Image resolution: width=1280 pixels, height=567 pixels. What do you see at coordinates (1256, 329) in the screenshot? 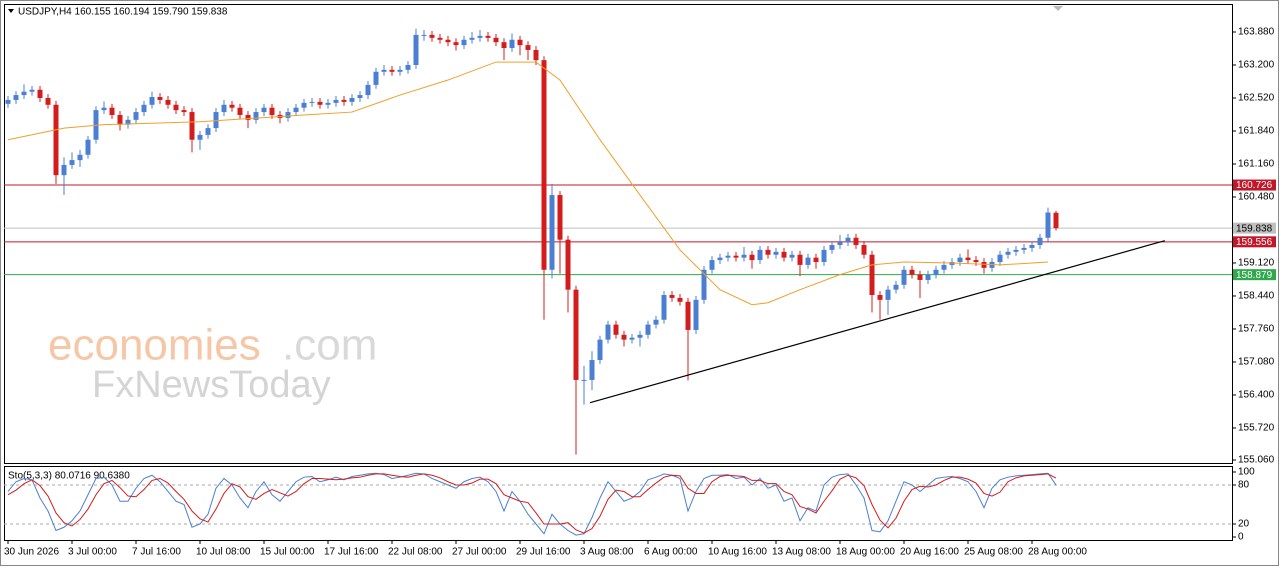
I see `y-tick-label: 157.760` at bounding box center [1256, 329].